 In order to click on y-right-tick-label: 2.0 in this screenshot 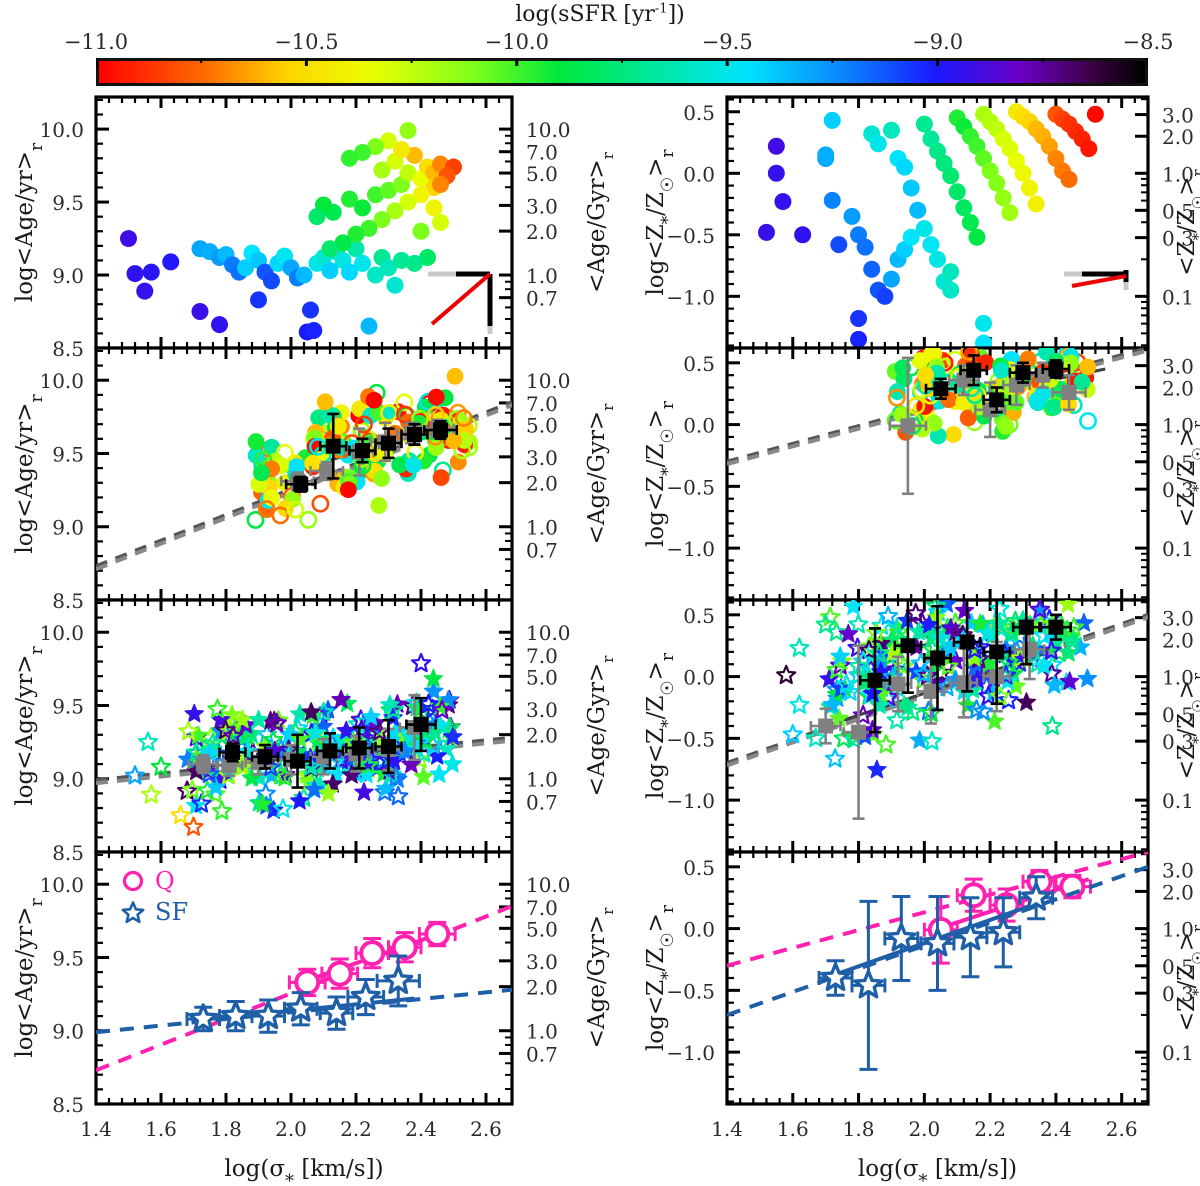, I will do `click(542, 484)`.